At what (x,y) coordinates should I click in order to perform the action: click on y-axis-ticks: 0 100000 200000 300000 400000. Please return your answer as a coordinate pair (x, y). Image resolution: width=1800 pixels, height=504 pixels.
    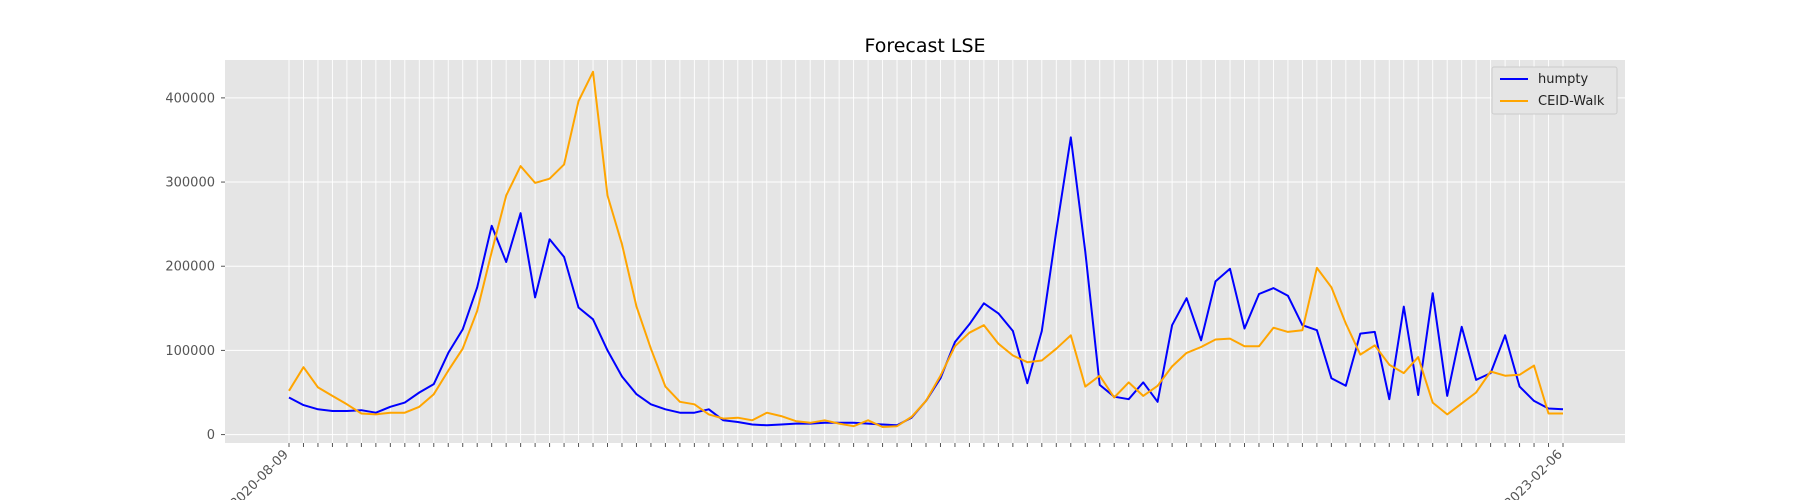
    Looking at the image, I should click on (195, 267).